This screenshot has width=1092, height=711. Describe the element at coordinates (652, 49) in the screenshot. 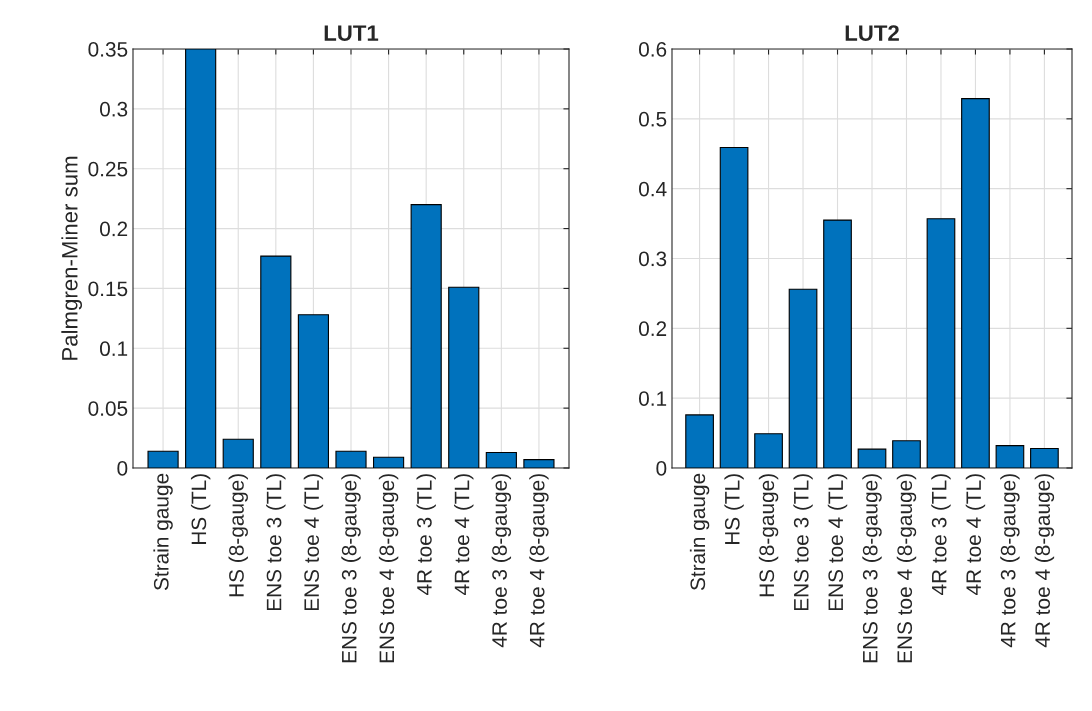

I see `y-tick-label: 0.6` at that location.